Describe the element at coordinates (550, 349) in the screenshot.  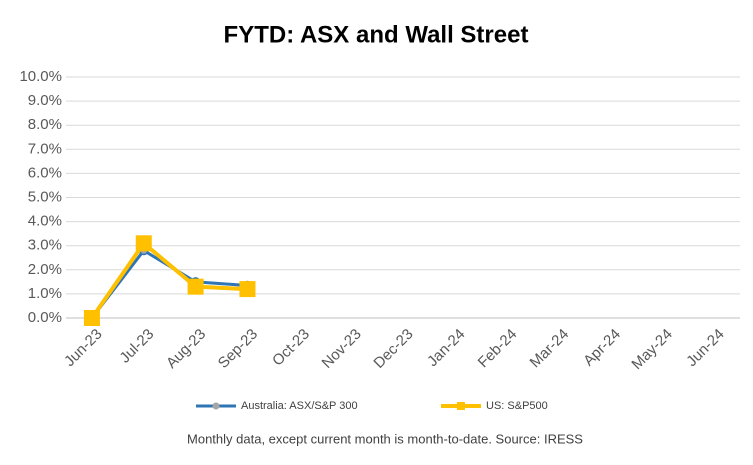
I see `x-tick-label: Mar-24` at that location.